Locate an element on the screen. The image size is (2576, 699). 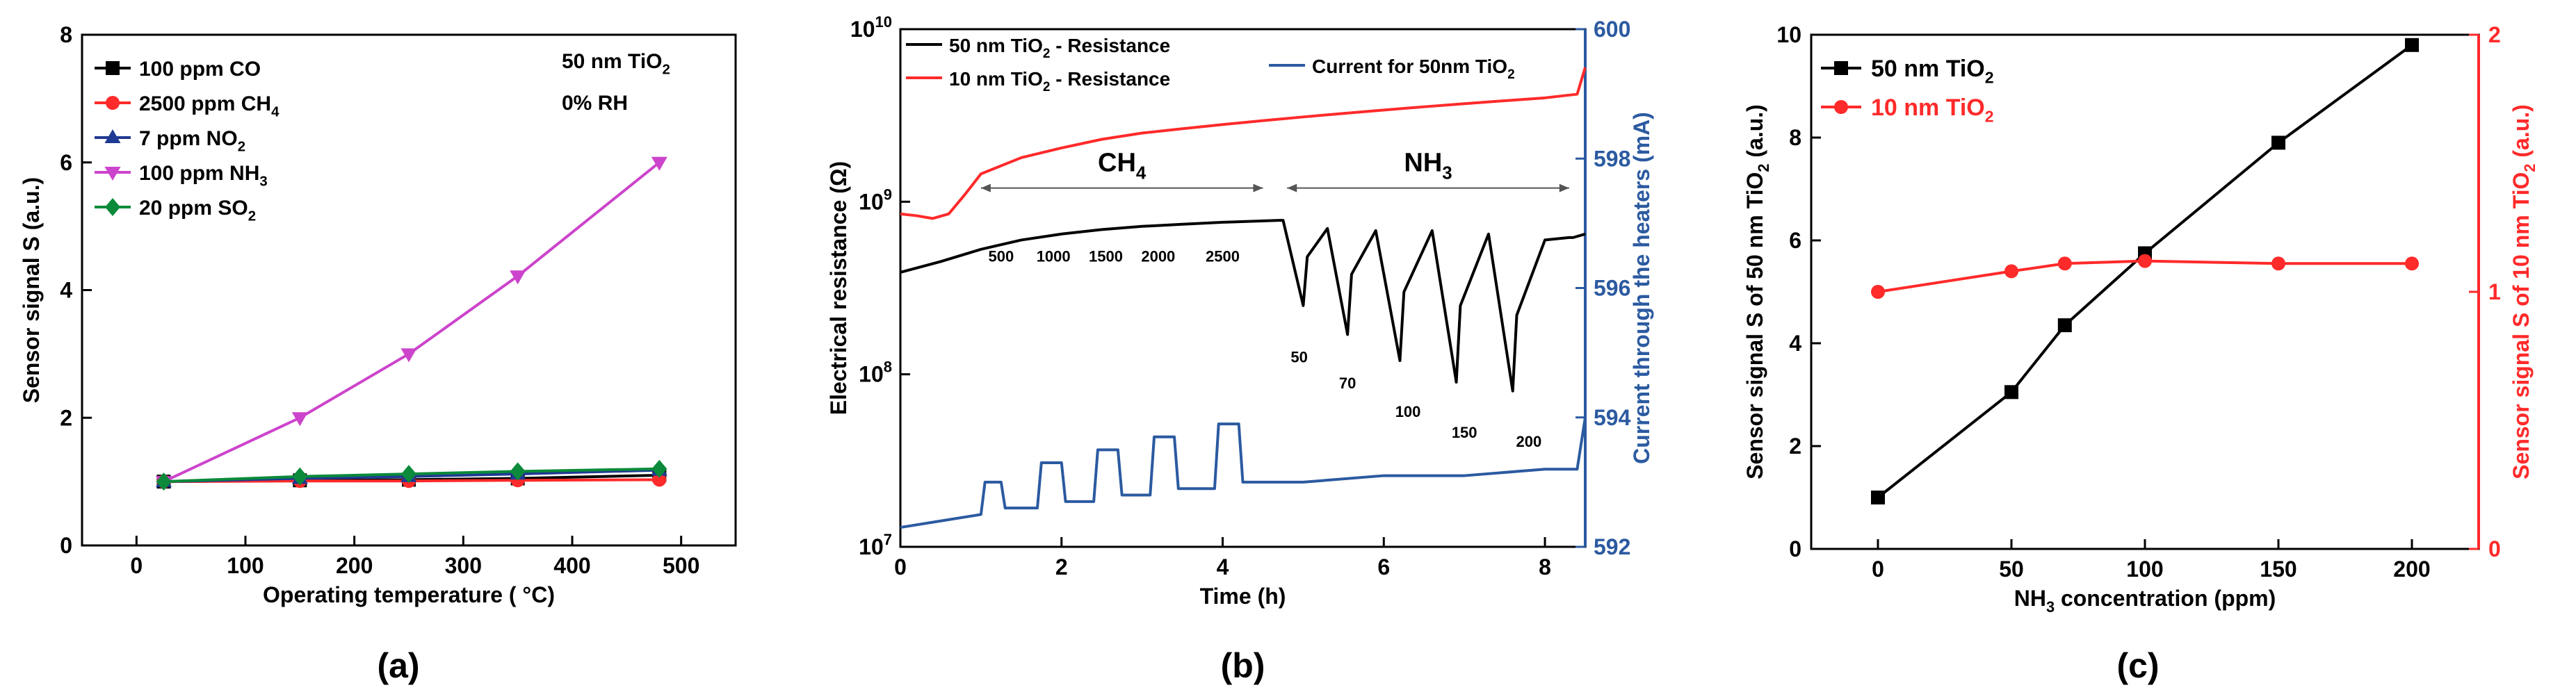
y-tick-label: 10⁹ is located at coordinates (875, 200).